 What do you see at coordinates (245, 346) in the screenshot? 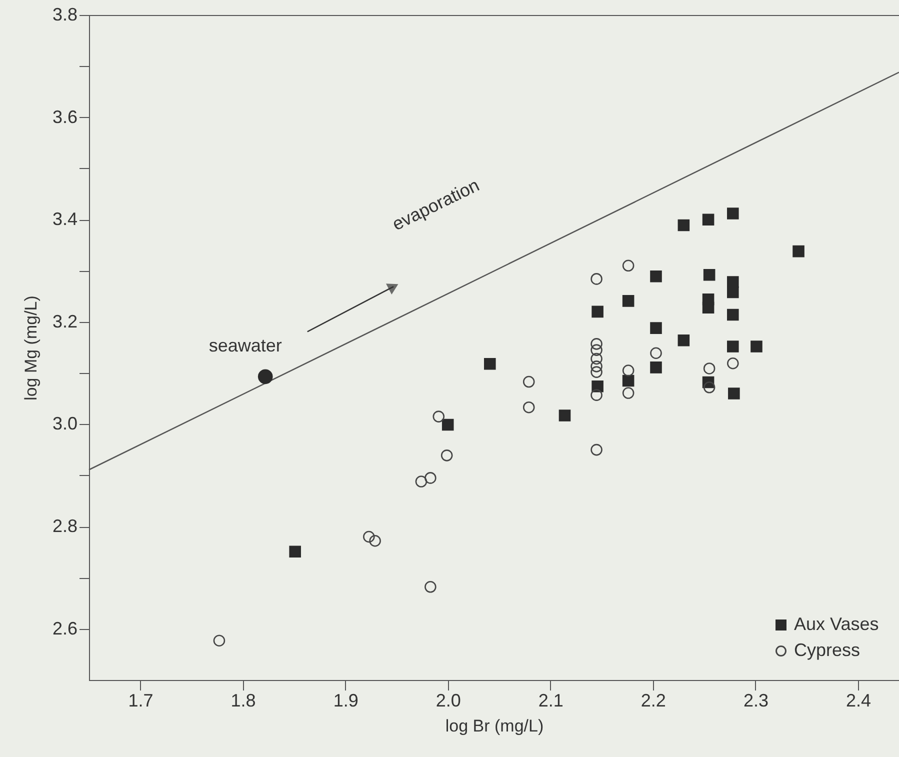
I see `annotation: seawater` at bounding box center [245, 346].